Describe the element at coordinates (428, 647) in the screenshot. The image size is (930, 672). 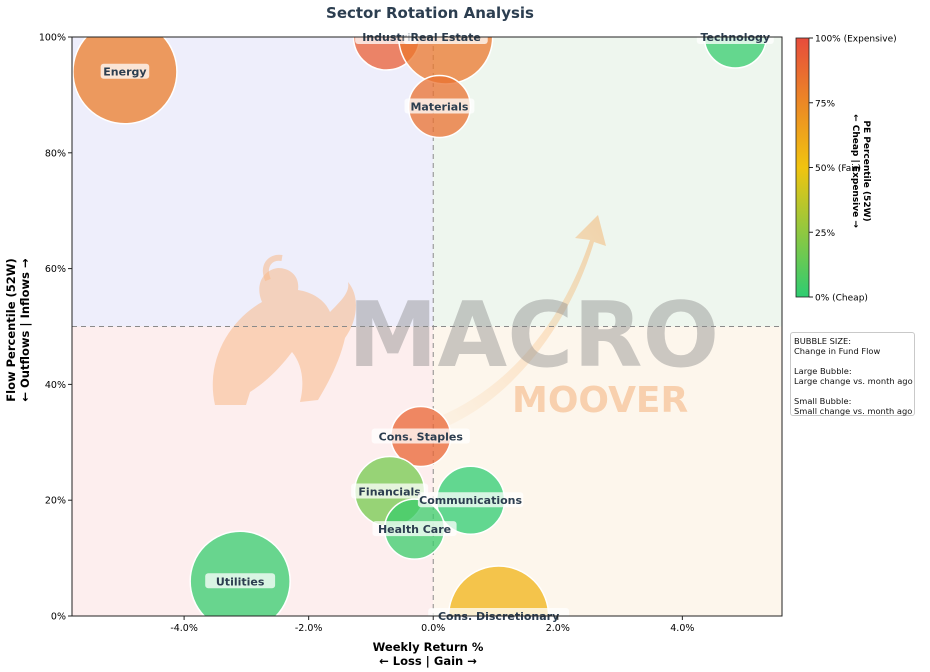
I see `x-axis-label-line1: Weekly Return %` at that location.